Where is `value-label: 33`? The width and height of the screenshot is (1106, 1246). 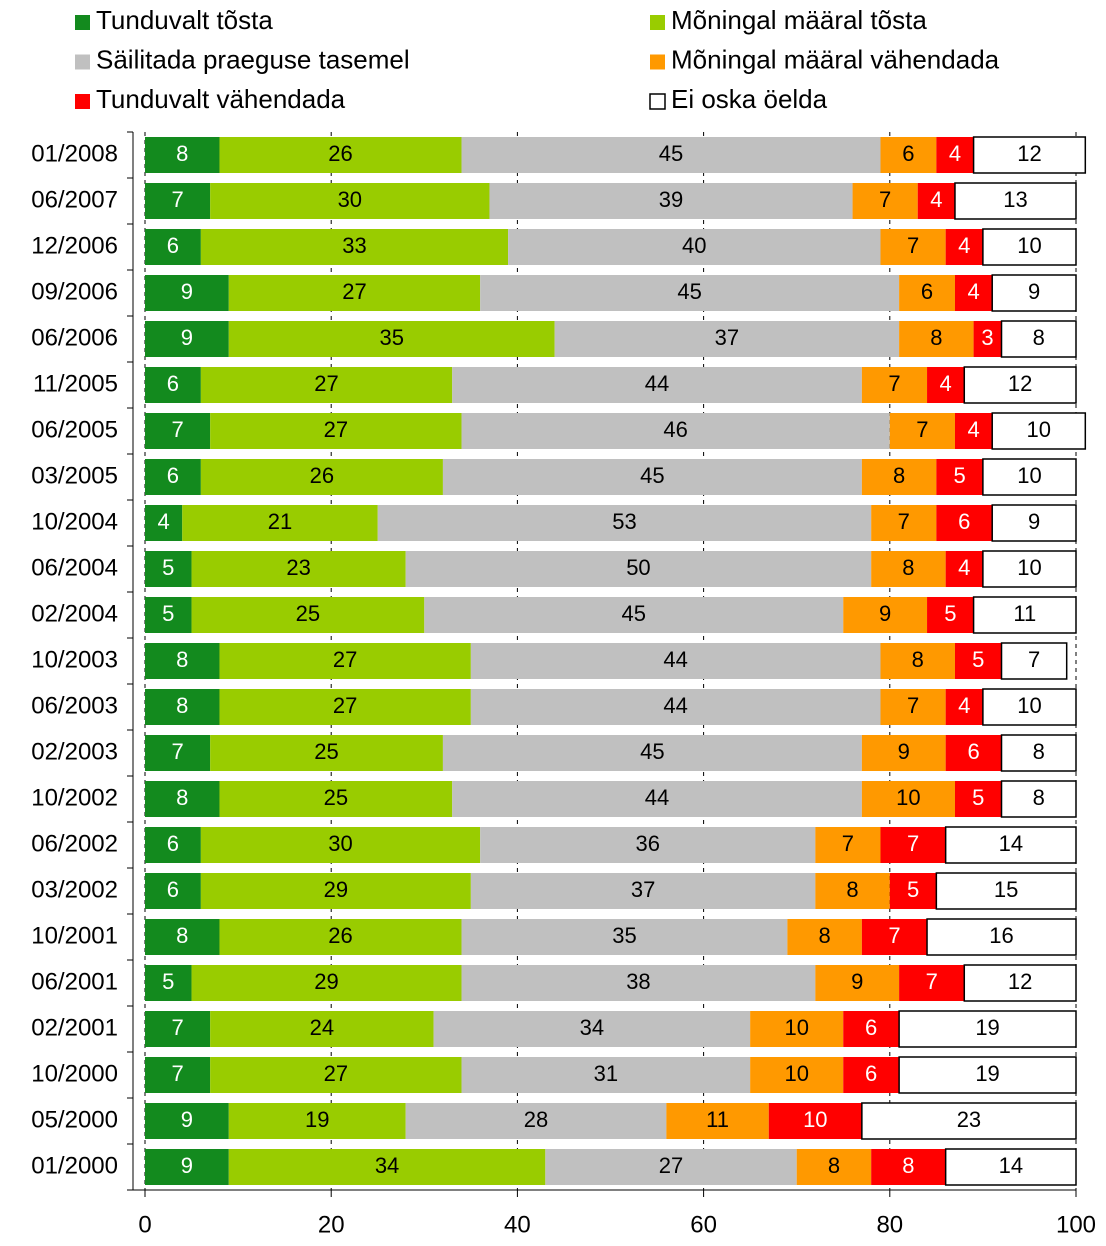 value-label: 33 is located at coordinates (354, 245).